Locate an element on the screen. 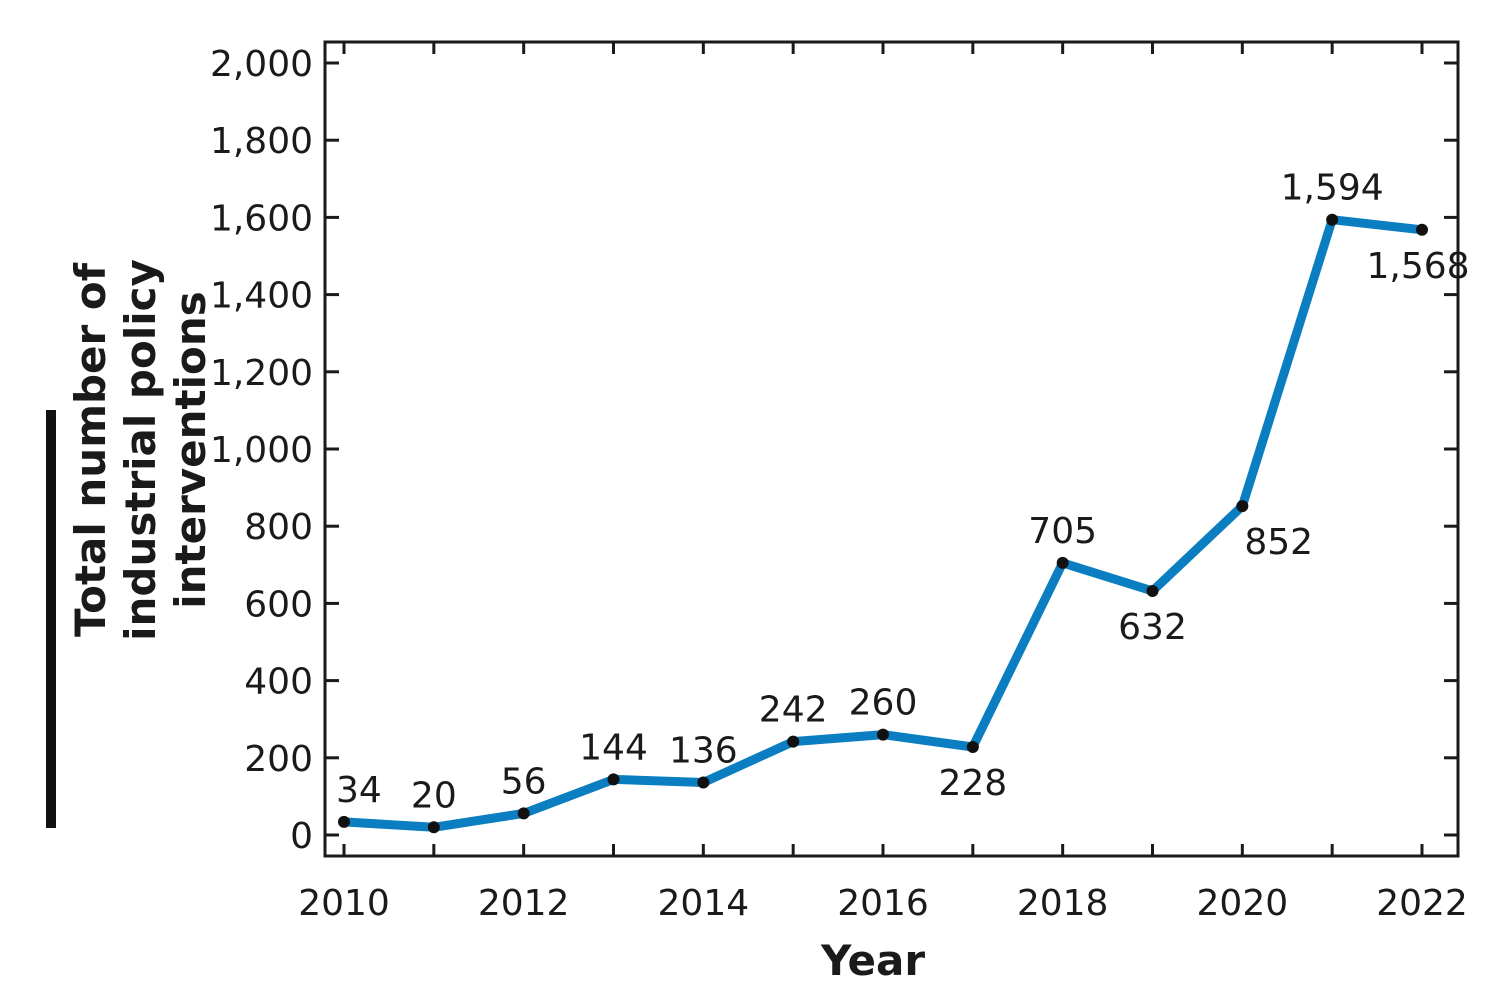  data-label: 228 is located at coordinates (972, 783).